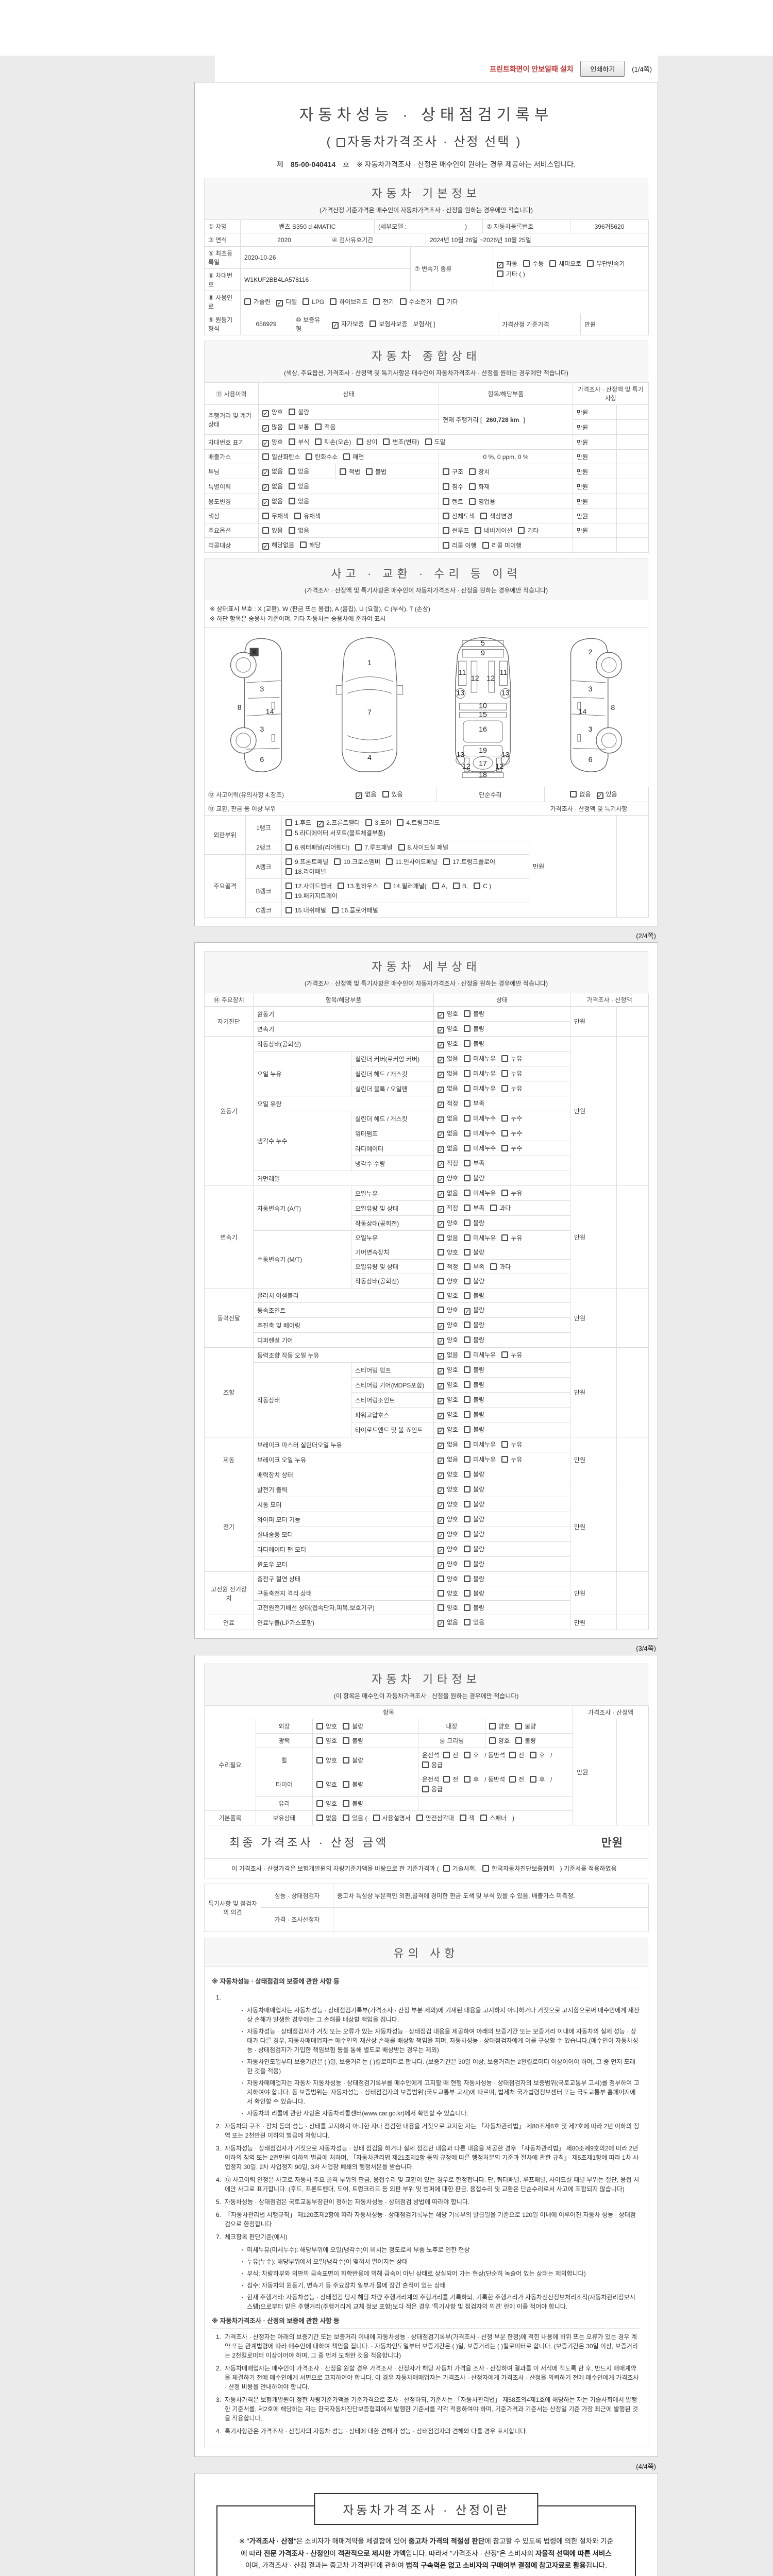 This screenshot has width=773, height=2576. I want to click on option: 10.크로스멤버, so click(357, 861).